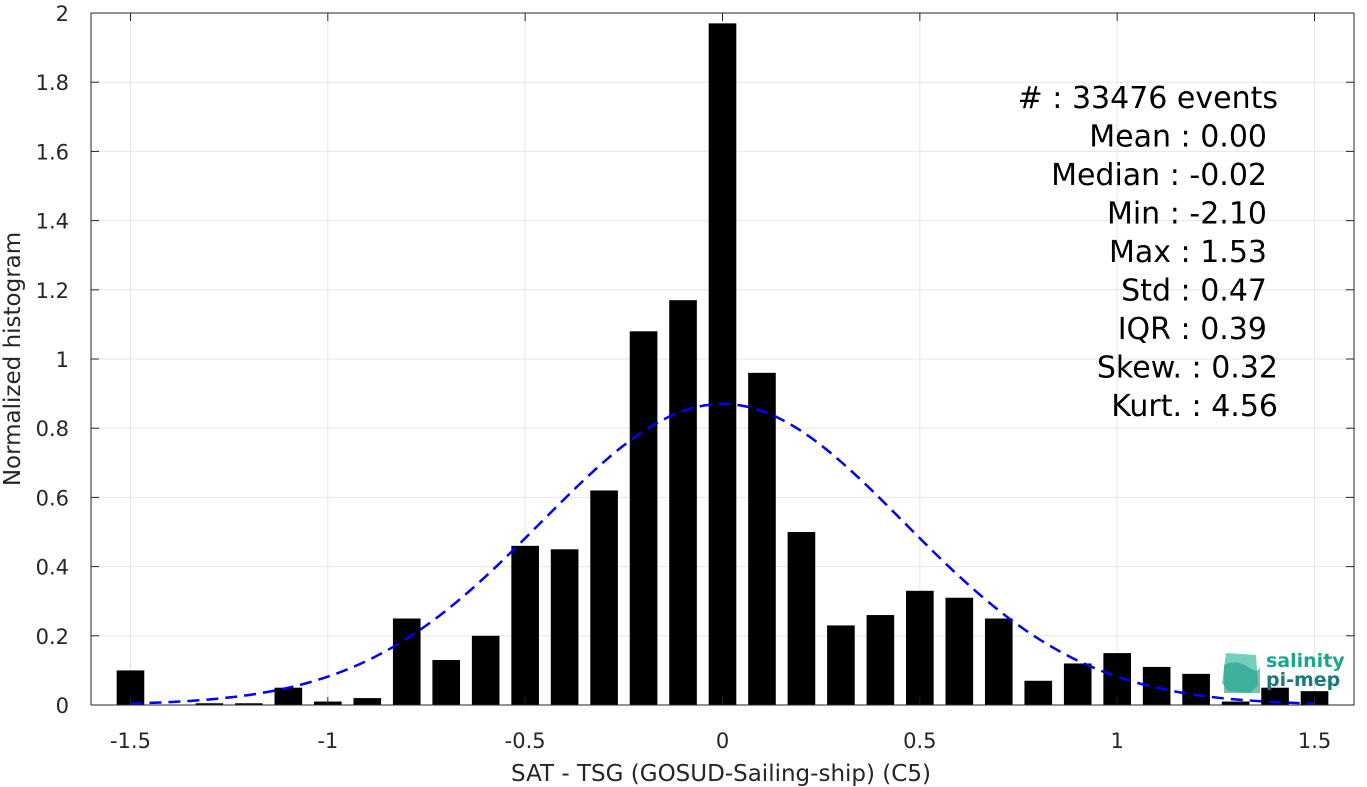 This screenshot has width=1367, height=787. I want to click on logo-text-salinity: salinity, so click(1305, 661).